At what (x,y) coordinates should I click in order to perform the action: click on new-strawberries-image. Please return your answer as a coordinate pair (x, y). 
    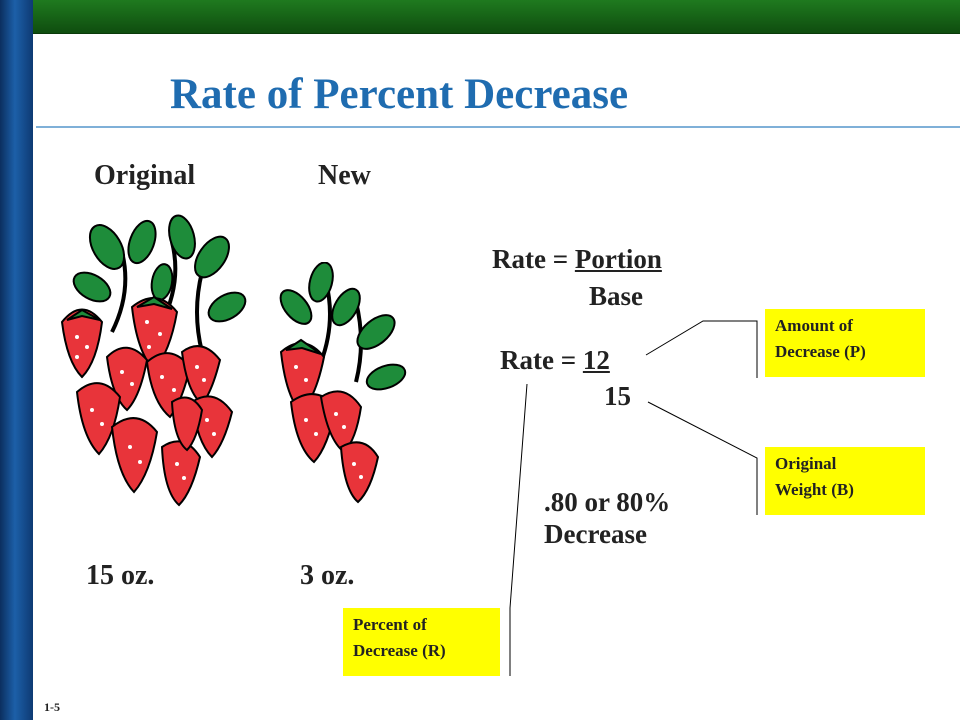
    Looking at the image, I should click on (343, 383).